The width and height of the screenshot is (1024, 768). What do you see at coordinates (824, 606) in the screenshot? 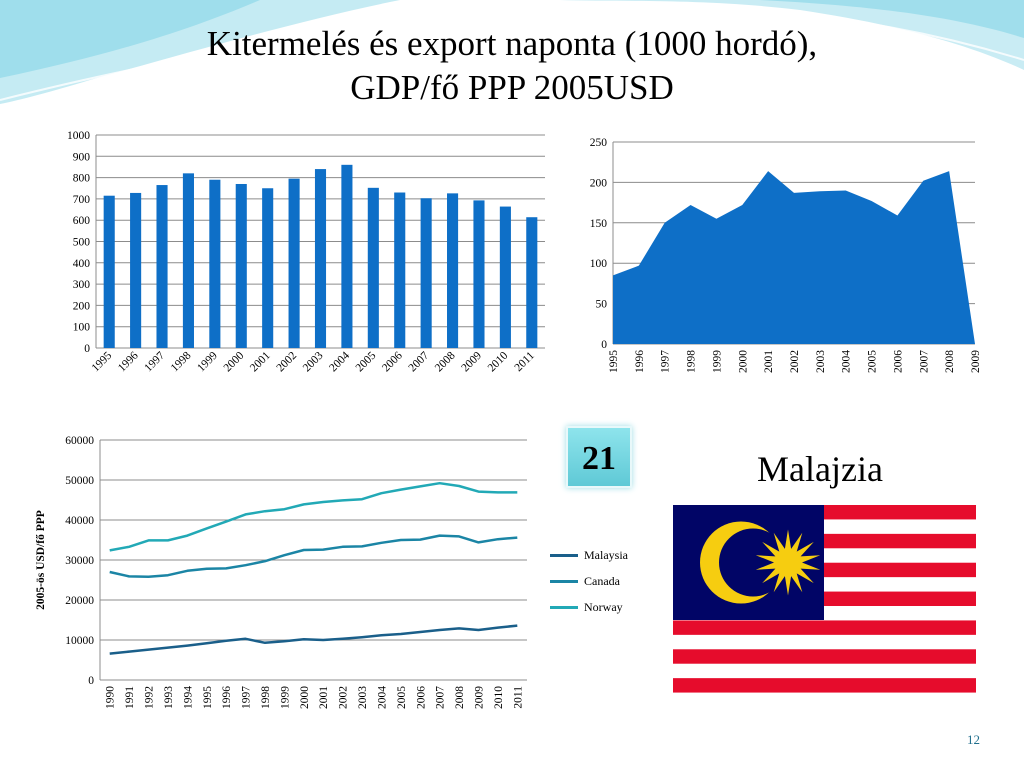
I see `malaysia-flag-image` at bounding box center [824, 606].